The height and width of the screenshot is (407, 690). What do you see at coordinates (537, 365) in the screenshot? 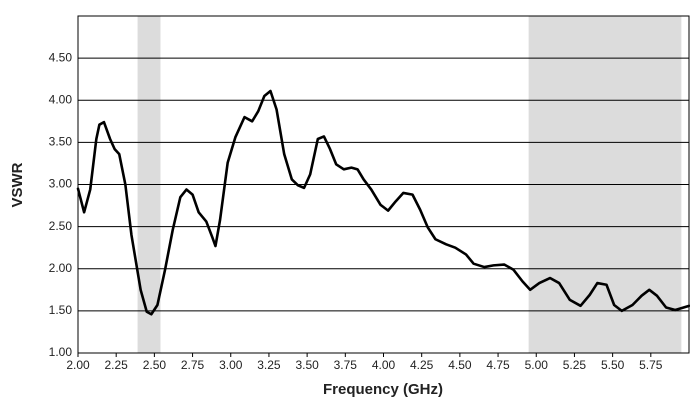
I see `x-tick-label: 5.00` at bounding box center [537, 365].